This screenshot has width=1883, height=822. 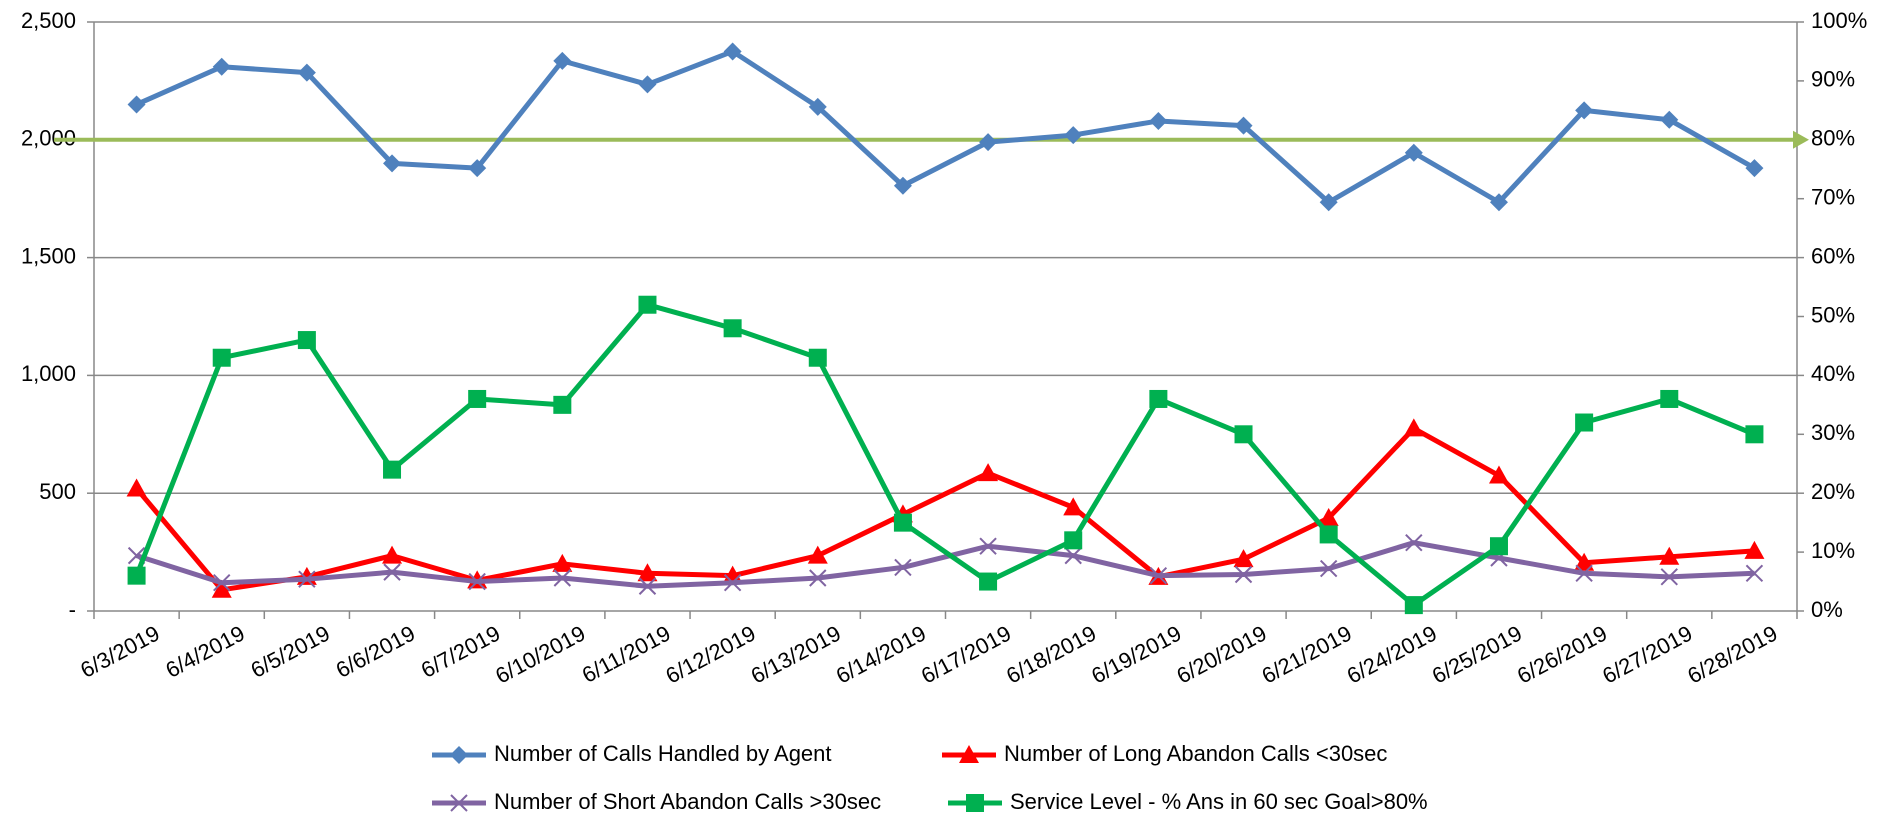 What do you see at coordinates (290, 651) in the screenshot?
I see `x-tick-label: 6/5/2019` at bounding box center [290, 651].